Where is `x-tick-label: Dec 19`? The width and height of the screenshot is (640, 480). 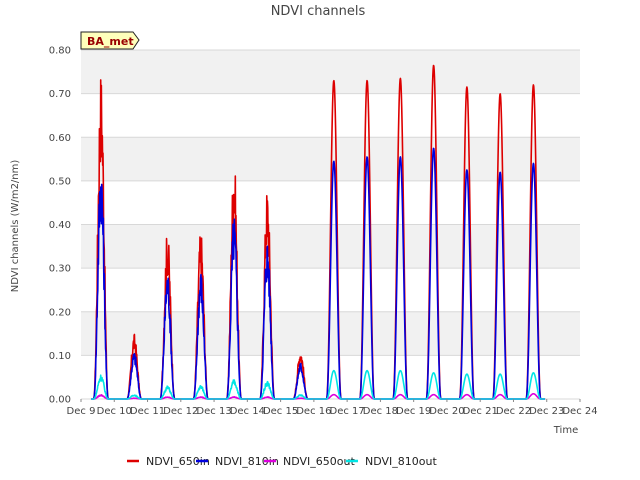
x-tick-label: Dec 19 is located at coordinates (413, 411).